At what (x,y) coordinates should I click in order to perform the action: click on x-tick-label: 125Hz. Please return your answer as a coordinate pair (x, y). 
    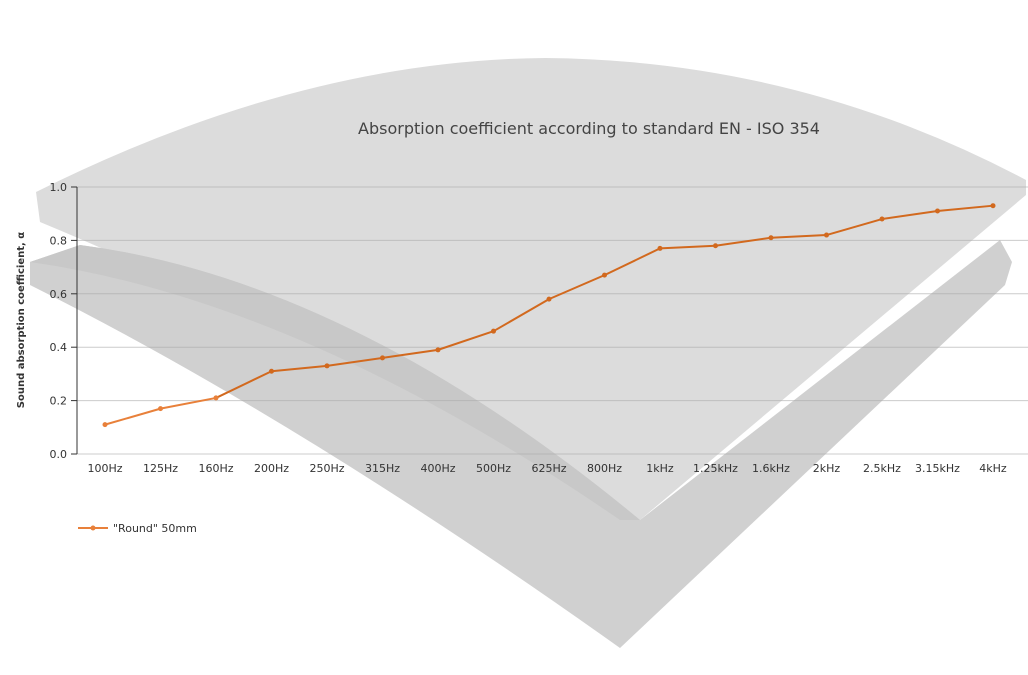
    Looking at the image, I should click on (160, 468).